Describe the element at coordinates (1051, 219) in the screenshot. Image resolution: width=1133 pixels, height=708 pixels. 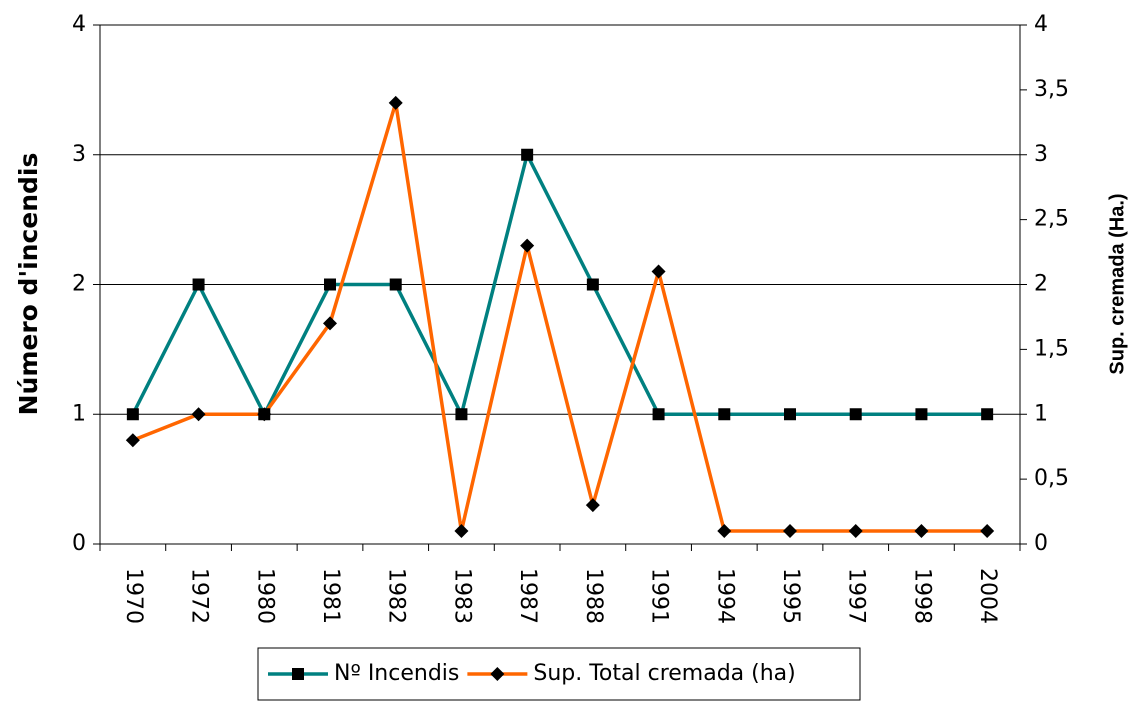
I see `y2-tick-label: 2,5` at that location.